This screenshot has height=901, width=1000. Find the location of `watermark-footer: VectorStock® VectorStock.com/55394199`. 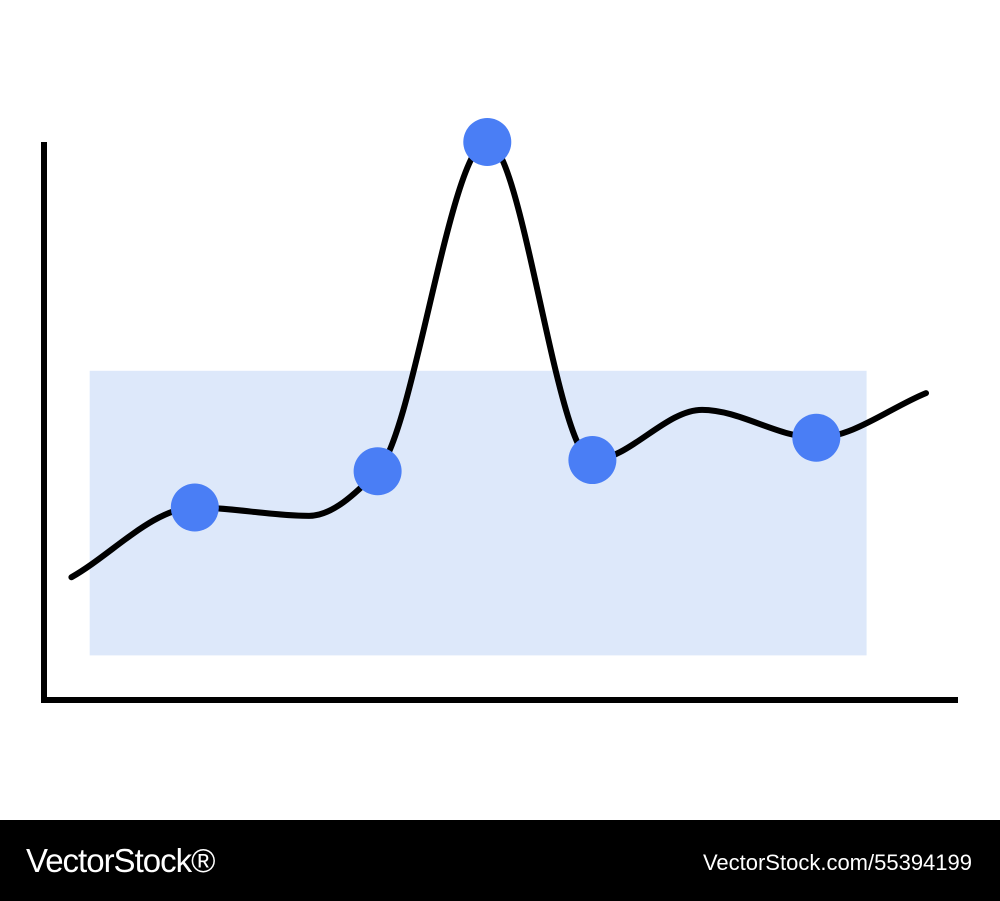

watermark-footer: VectorStock® VectorStock.com/55394199 is located at coordinates (500, 860).